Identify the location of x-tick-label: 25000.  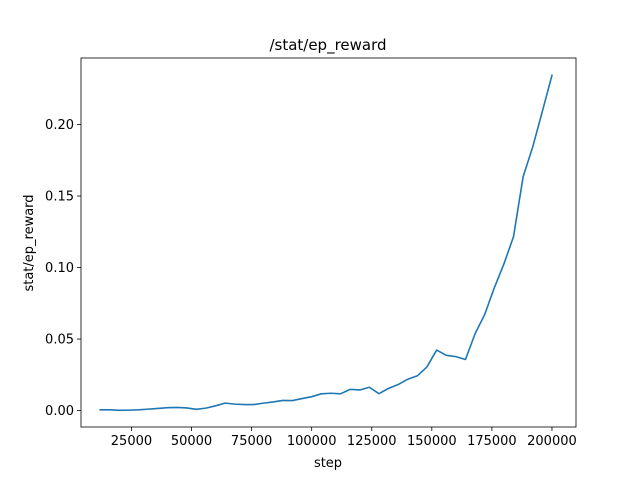
(131, 441).